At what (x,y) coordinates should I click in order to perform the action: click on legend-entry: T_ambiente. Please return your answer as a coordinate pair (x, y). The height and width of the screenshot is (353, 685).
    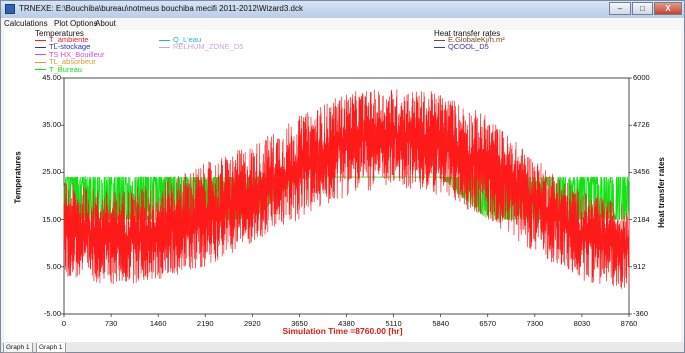
    Looking at the image, I should click on (62, 39).